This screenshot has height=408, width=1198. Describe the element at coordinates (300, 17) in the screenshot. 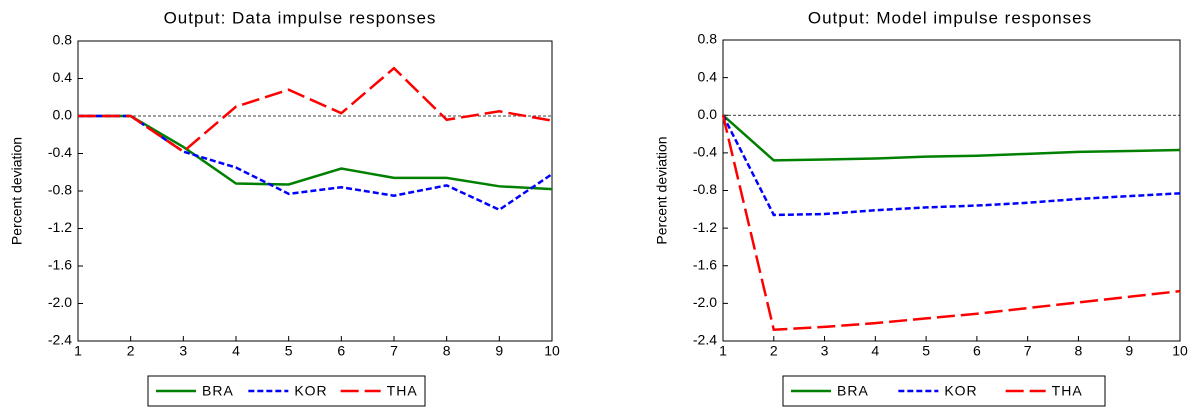

I see `chart-title: Output: Data impulse responses` at that location.